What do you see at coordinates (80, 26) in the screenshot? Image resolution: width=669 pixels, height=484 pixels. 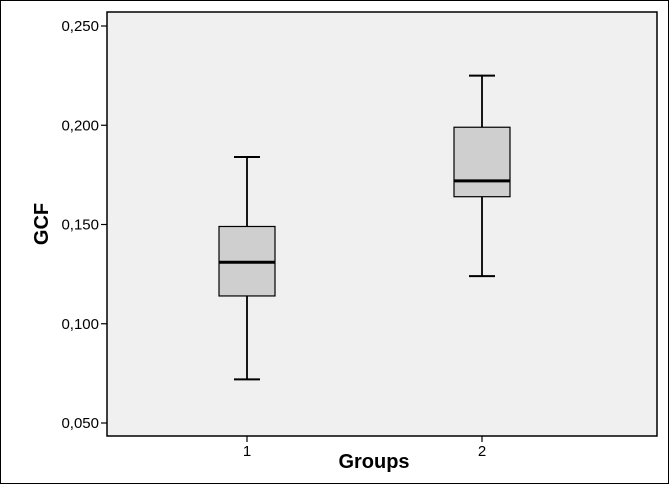 I see `y-tick-label: 0,250` at bounding box center [80, 26].